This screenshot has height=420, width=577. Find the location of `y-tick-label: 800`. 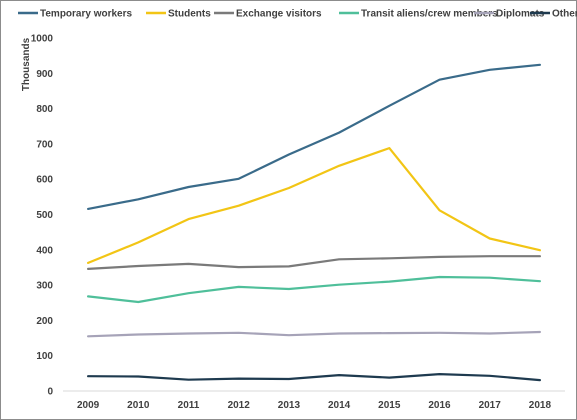

y-tick-label: 800 is located at coordinates (44, 109).